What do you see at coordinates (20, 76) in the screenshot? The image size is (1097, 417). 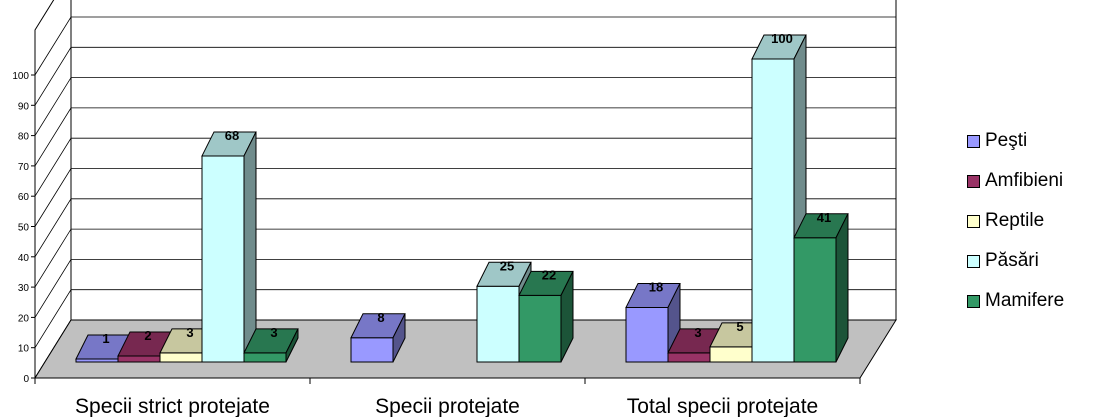 I see `y-tick-label: 100` at bounding box center [20, 76].